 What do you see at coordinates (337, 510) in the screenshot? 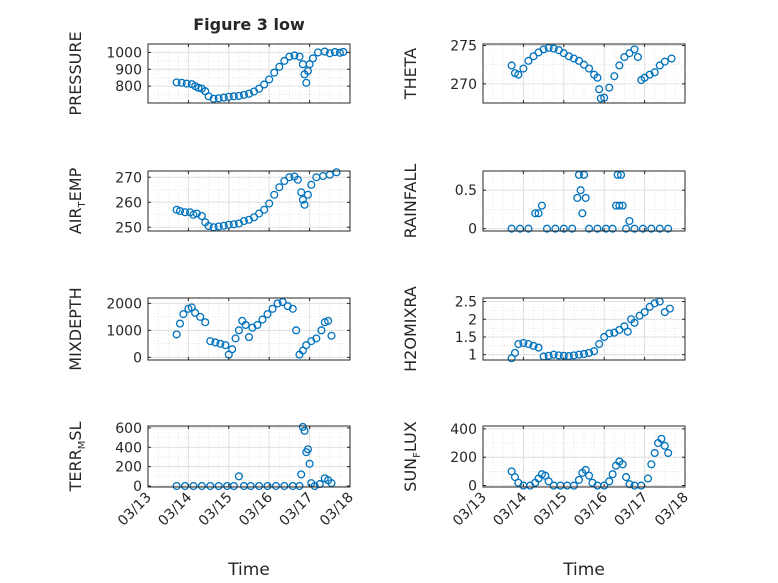
I see `x-tick-label: 03/18` at bounding box center [337, 510].